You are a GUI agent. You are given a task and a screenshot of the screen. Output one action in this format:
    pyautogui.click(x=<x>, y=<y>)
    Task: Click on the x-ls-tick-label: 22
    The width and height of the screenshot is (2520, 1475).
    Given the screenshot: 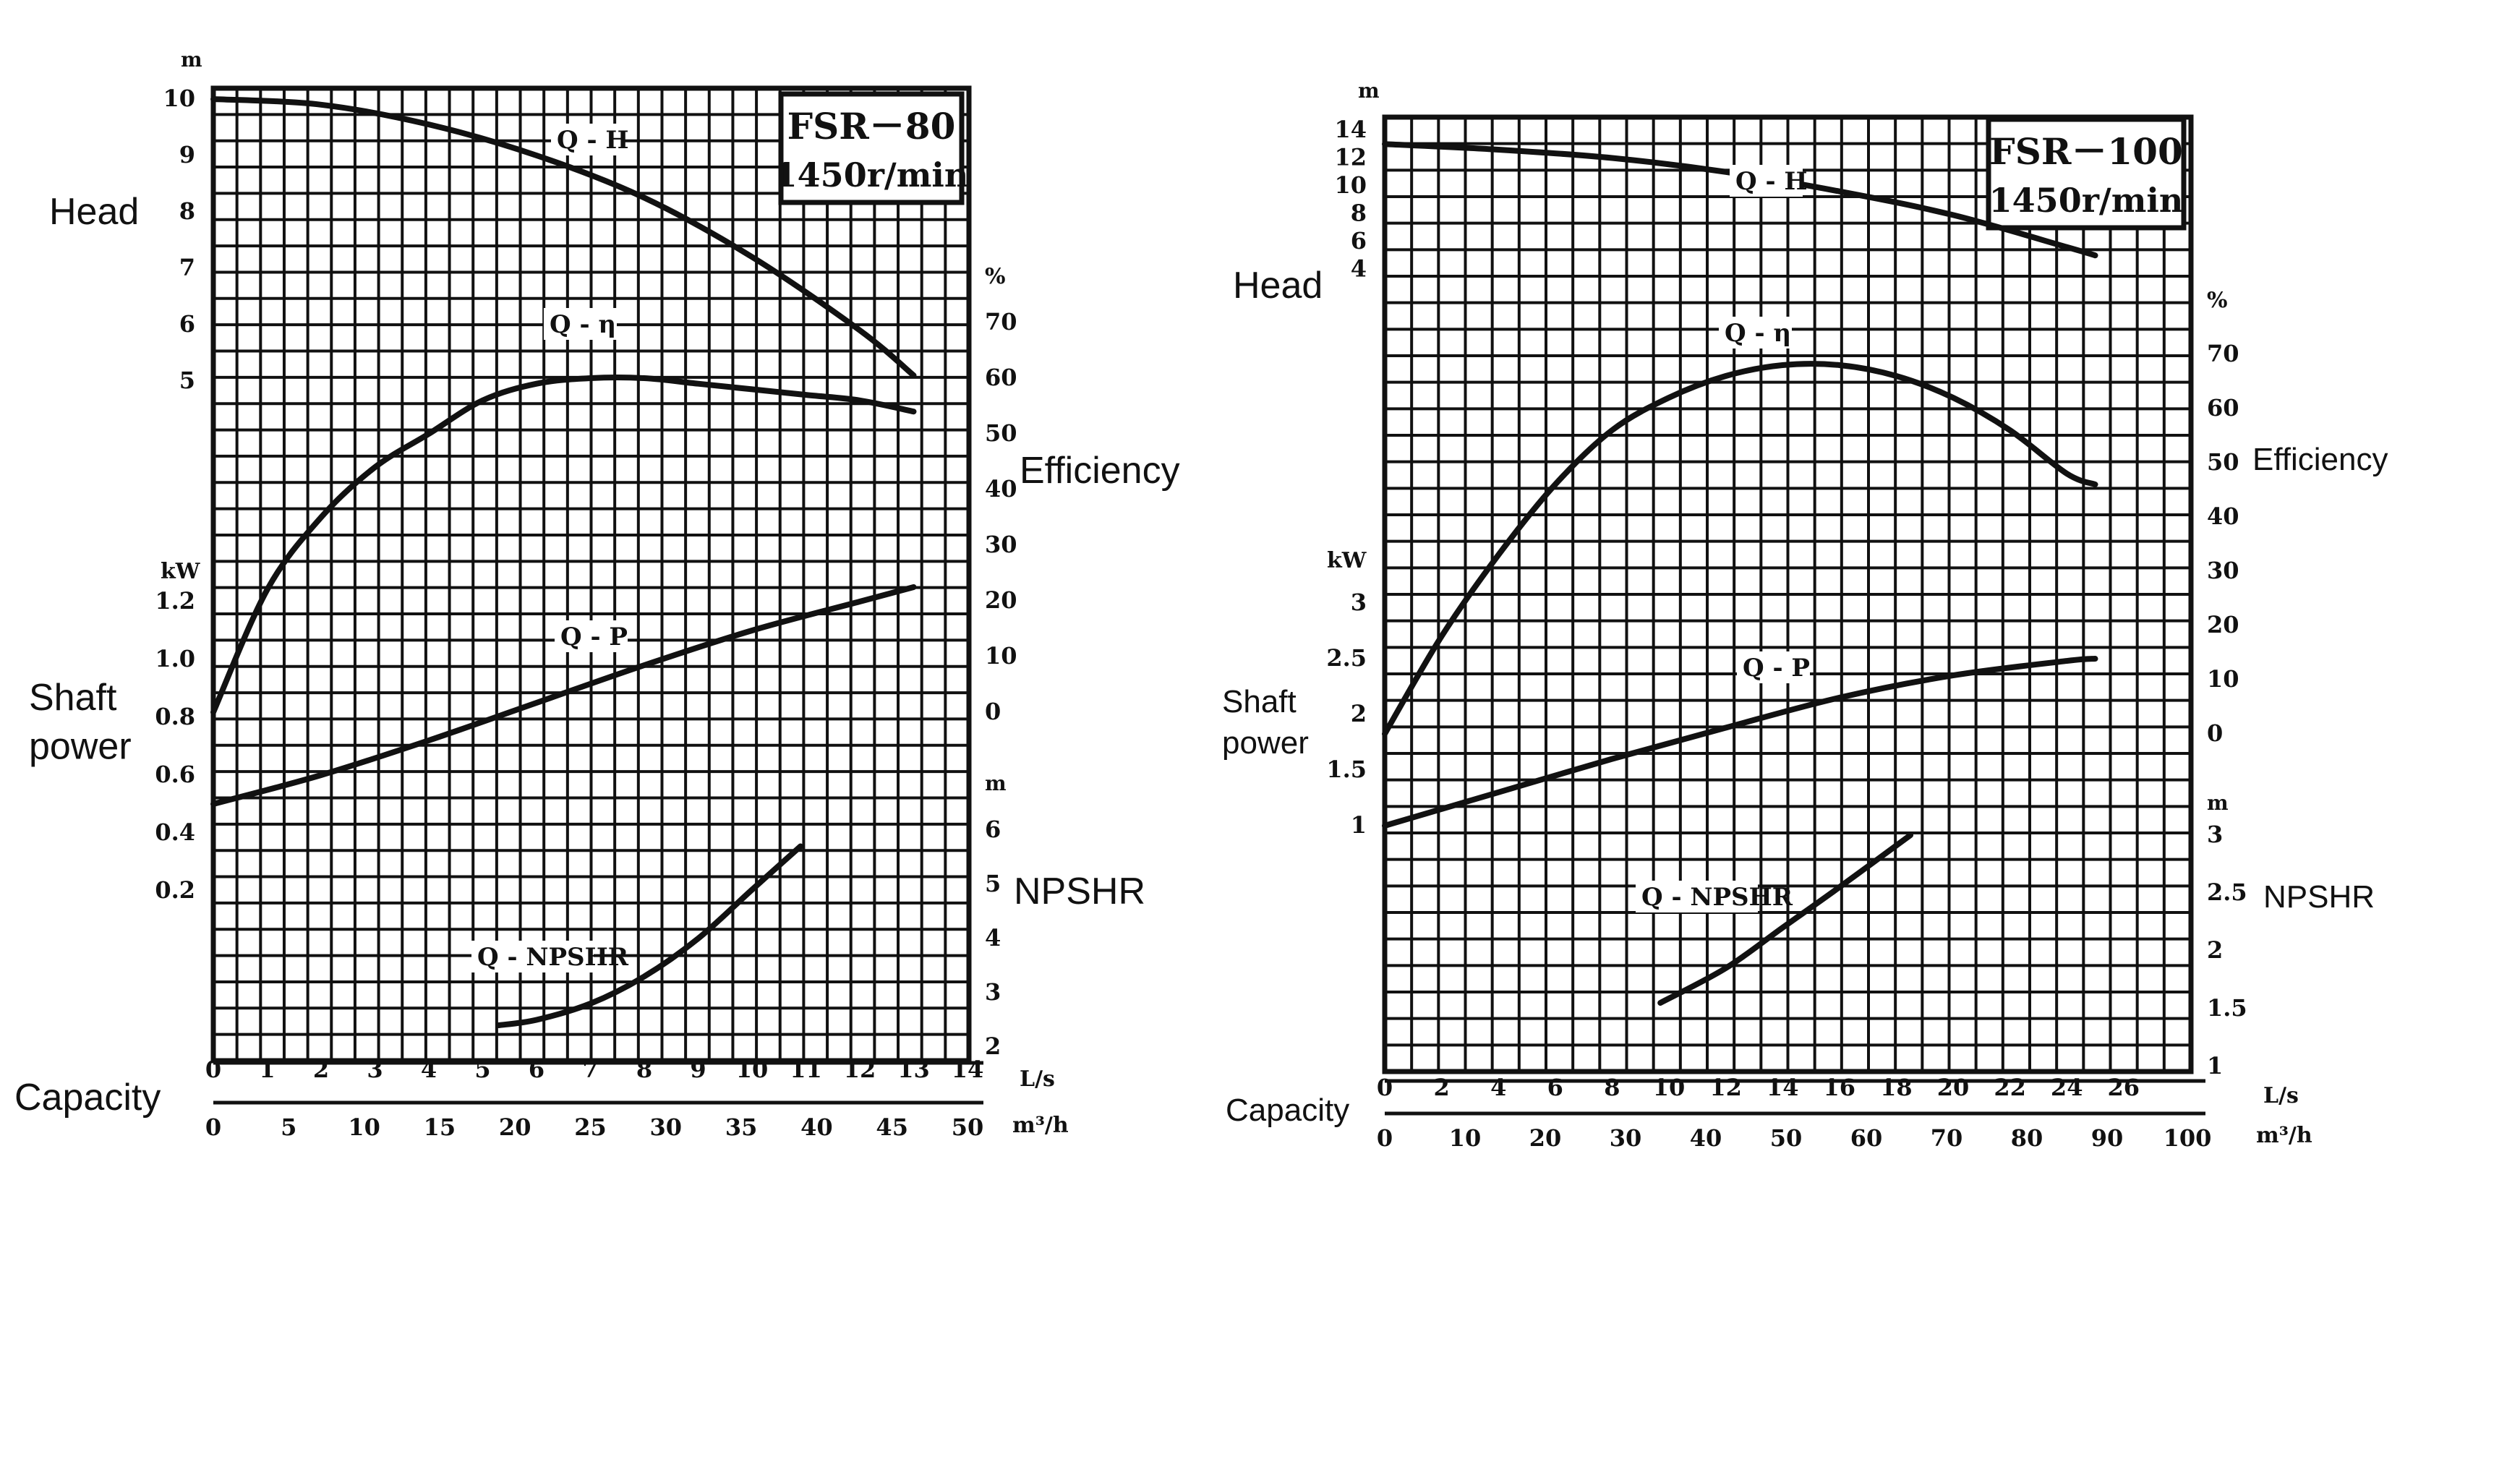 What is the action you would take?
    pyautogui.click(x=2010, y=1087)
    